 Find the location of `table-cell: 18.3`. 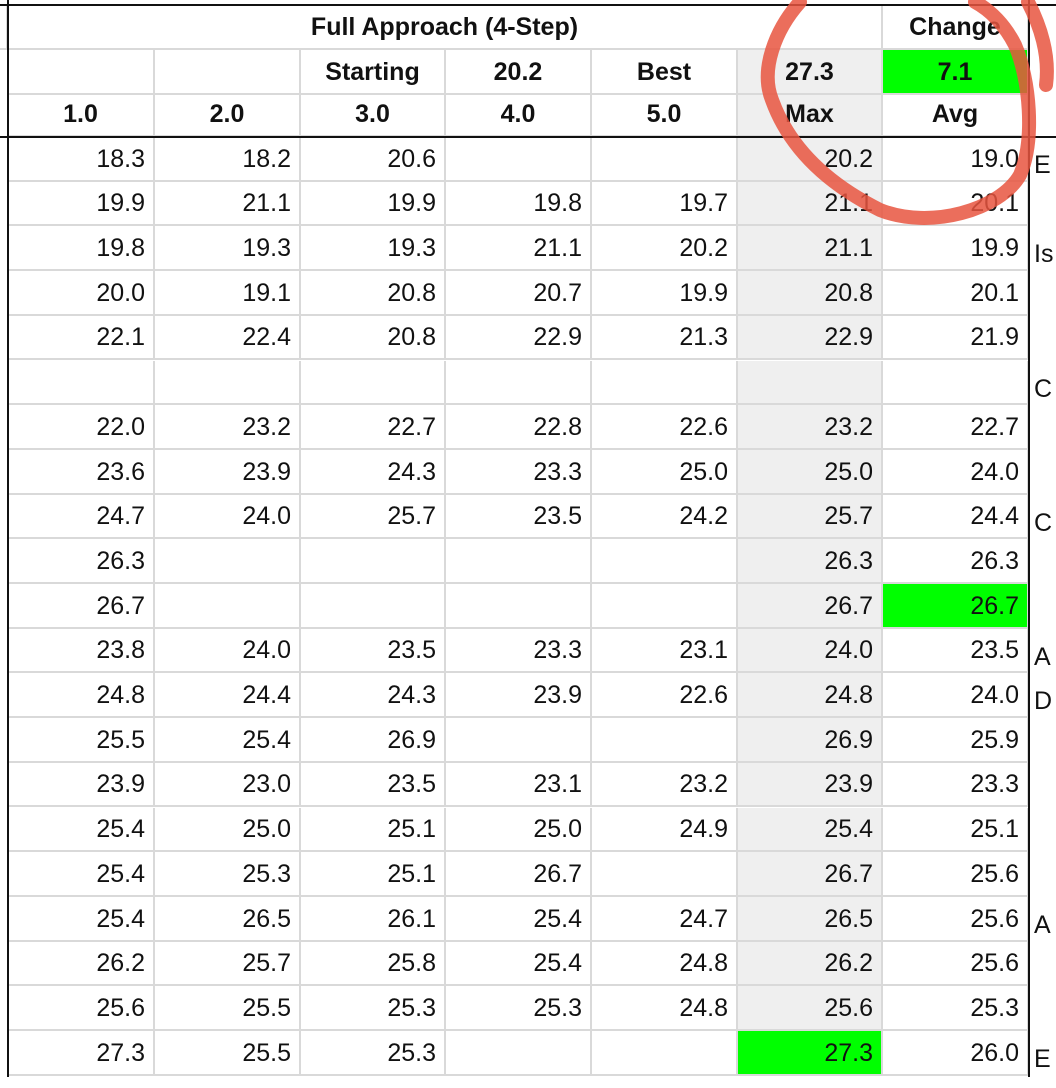

table-cell: 18.3 is located at coordinates (81, 159).